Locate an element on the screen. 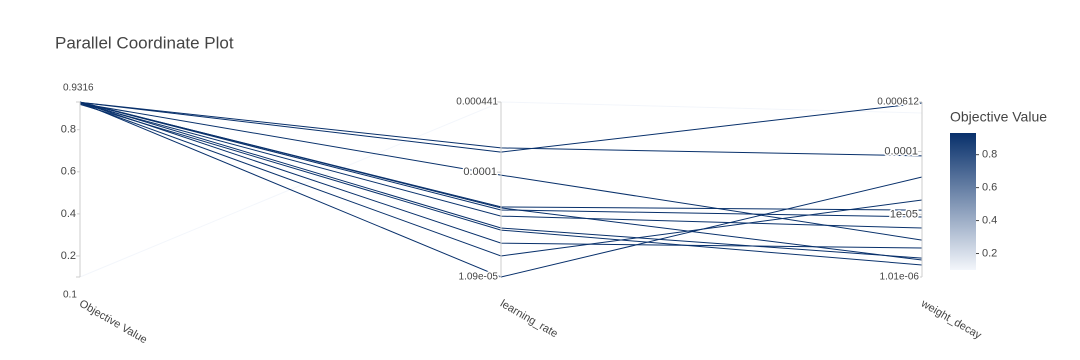 This screenshot has height=360, width=1080. axis-range-label: 1.09e-05 is located at coordinates (479, 277).